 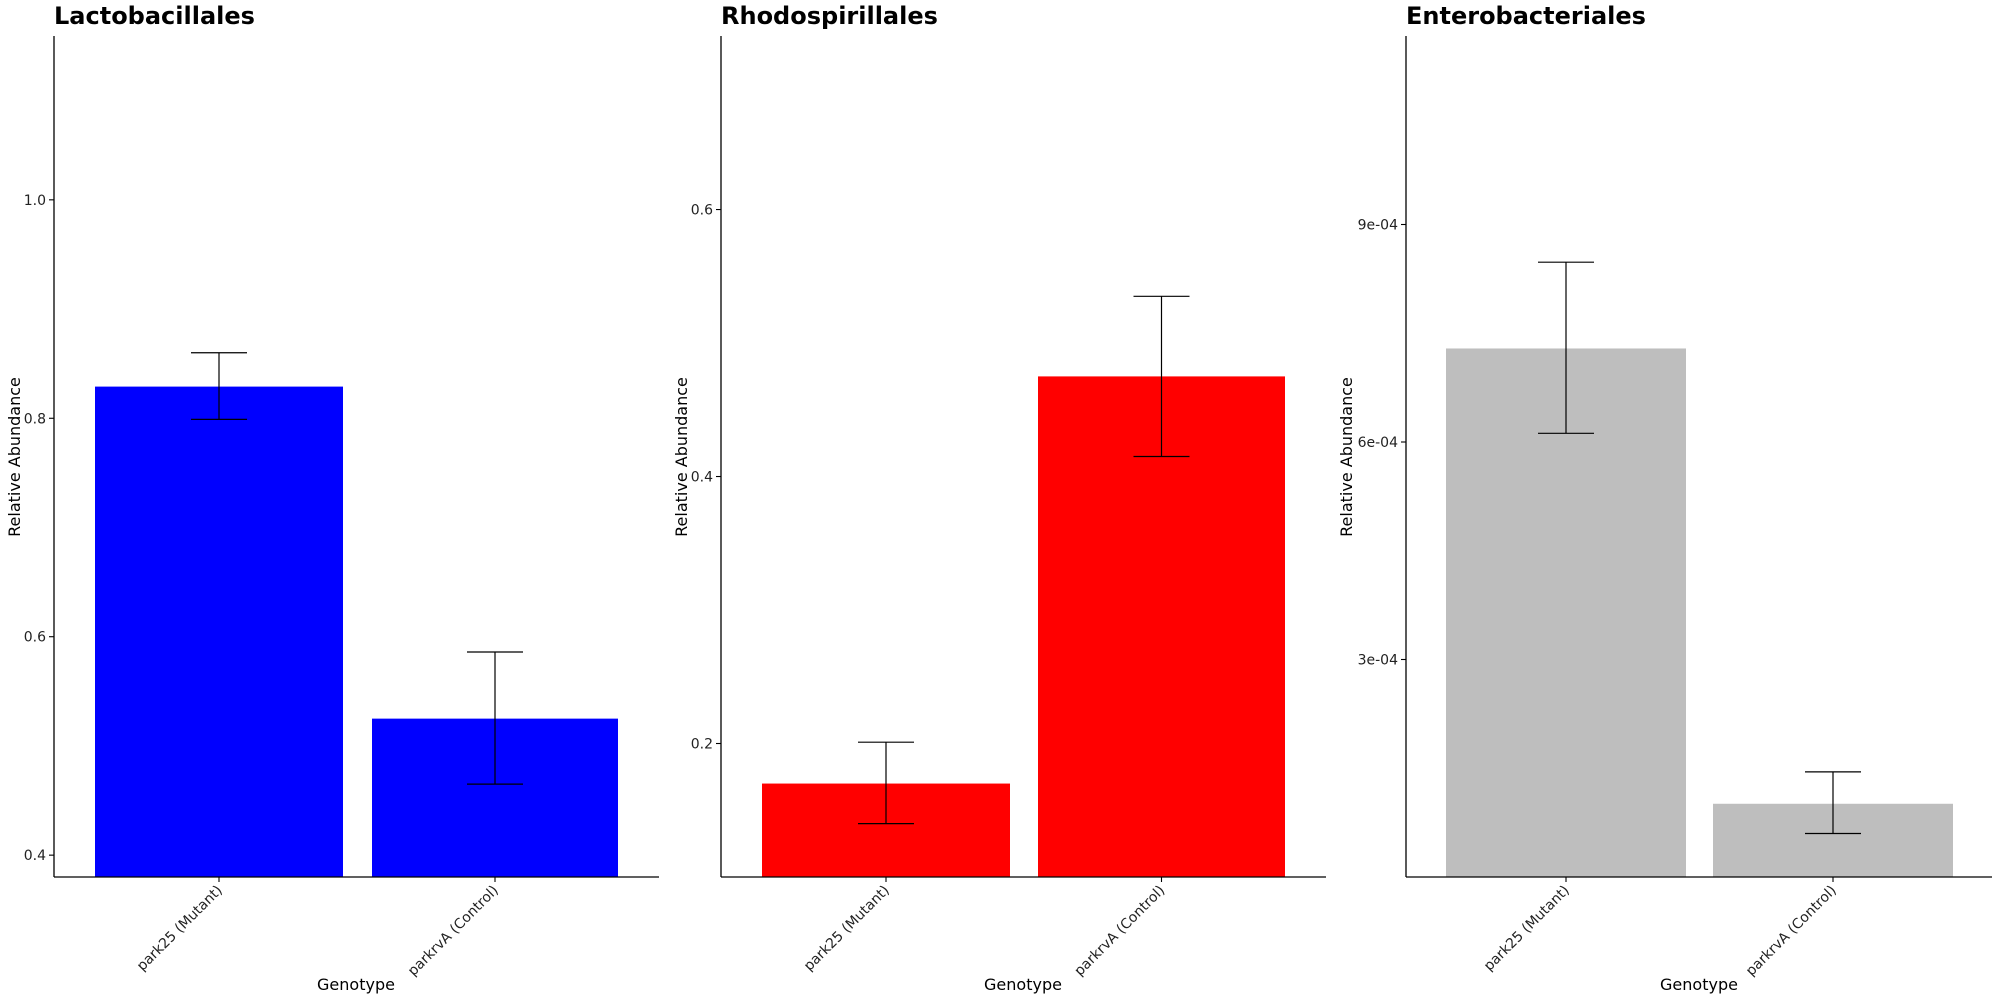 I want to click on y-tick-label: 0.2, so click(x=702, y=745).